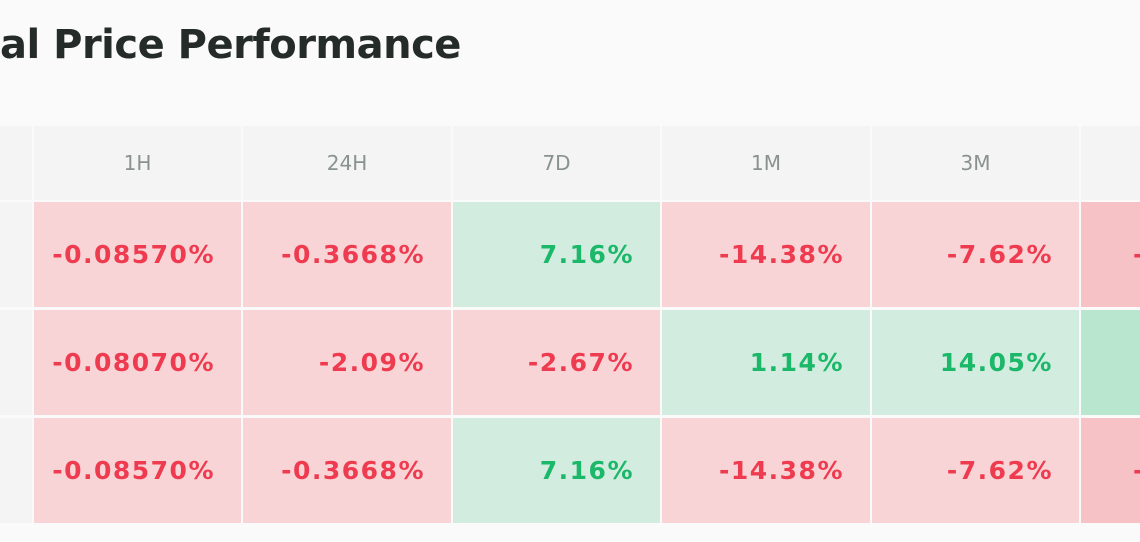 The height and width of the screenshot is (542, 1140). What do you see at coordinates (556, 362) in the screenshot?
I see `change-cell-7d: -2.67%` at bounding box center [556, 362].